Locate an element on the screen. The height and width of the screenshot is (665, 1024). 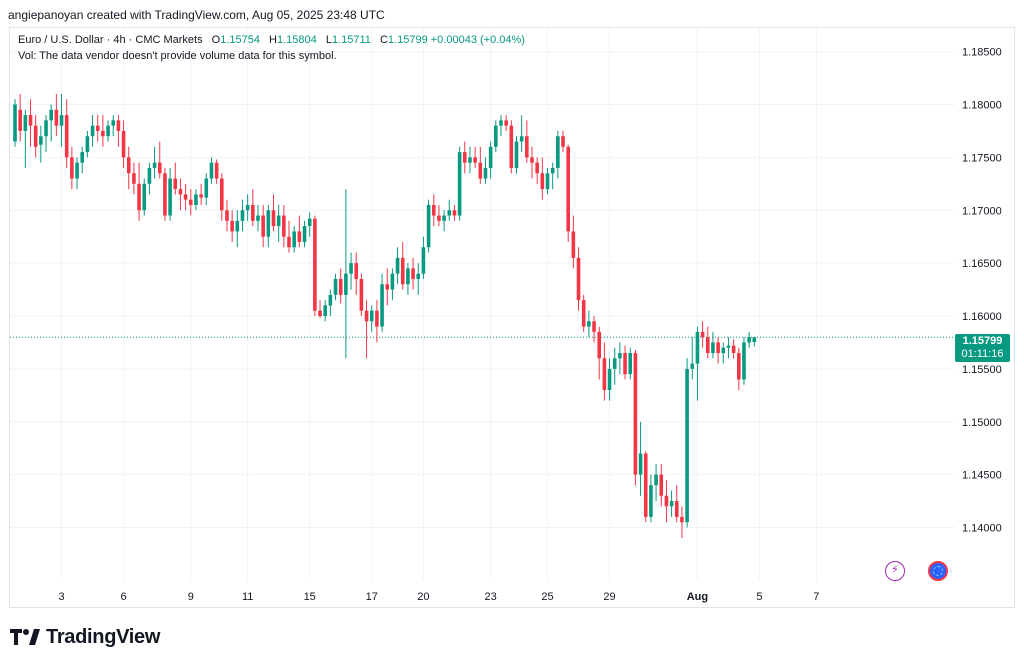
close-label: C is located at coordinates (383, 40).